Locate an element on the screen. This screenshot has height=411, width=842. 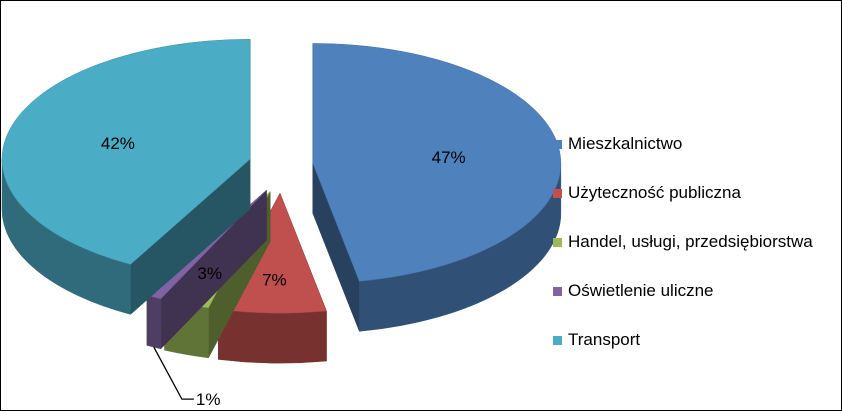
legend-label: Handel, usługi, przedsiębiorstwa is located at coordinates (690, 241).